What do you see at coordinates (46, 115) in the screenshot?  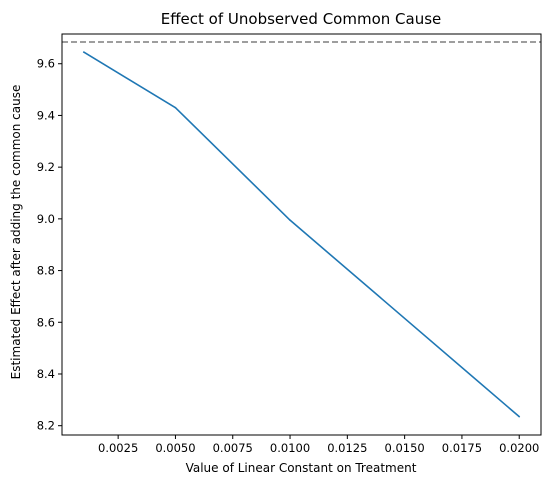 I see `y-tick-label: 9.4` at bounding box center [46, 115].